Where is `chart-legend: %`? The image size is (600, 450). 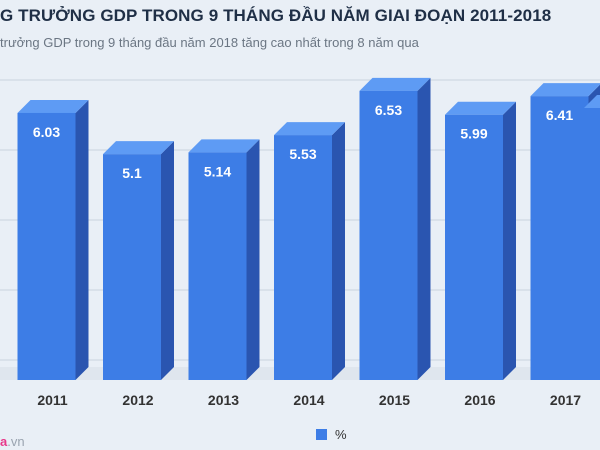
chart-legend: % is located at coordinates (331, 434).